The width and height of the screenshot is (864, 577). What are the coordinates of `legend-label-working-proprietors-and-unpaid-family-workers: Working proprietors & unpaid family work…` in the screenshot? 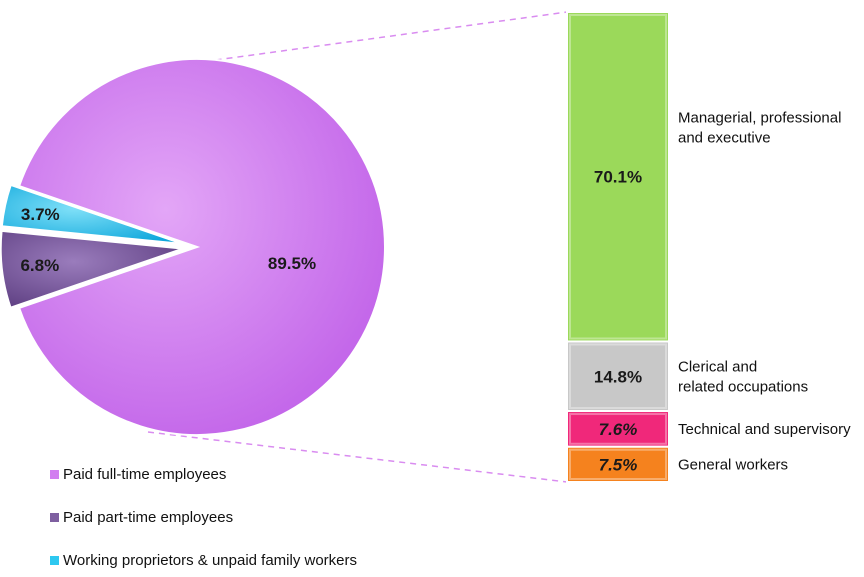 It's located at (210, 560).